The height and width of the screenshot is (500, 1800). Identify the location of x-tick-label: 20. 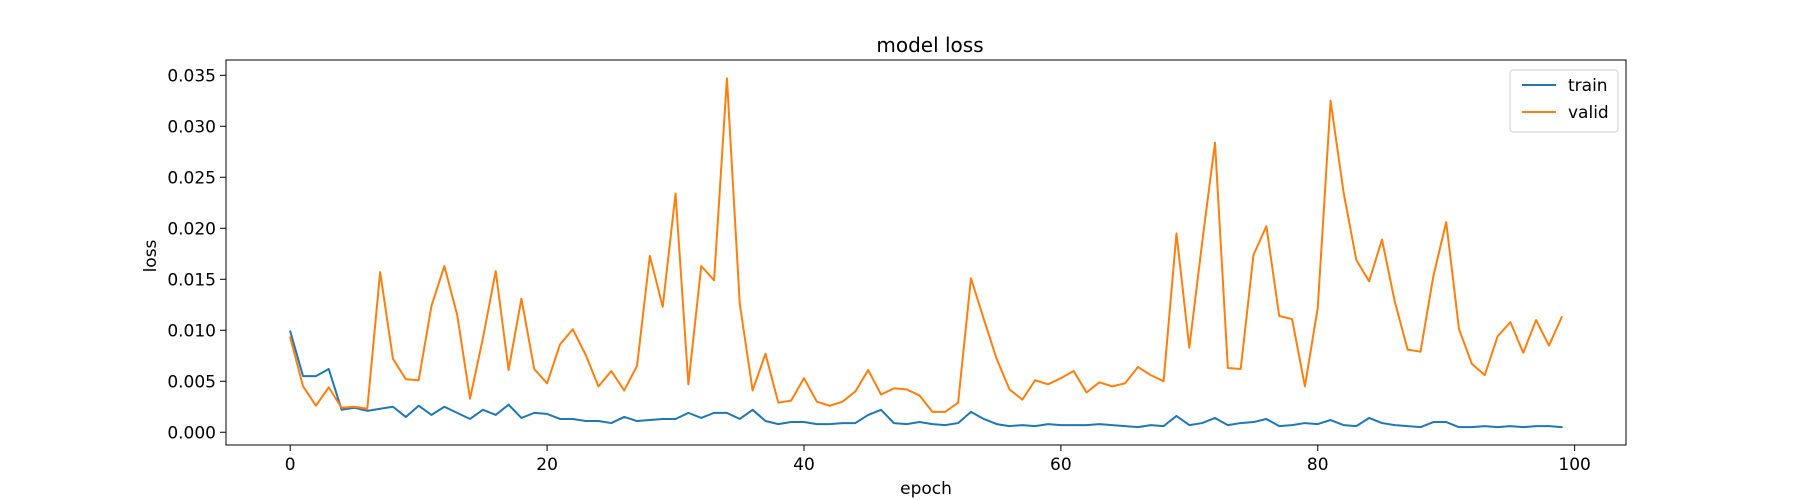
(547, 465).